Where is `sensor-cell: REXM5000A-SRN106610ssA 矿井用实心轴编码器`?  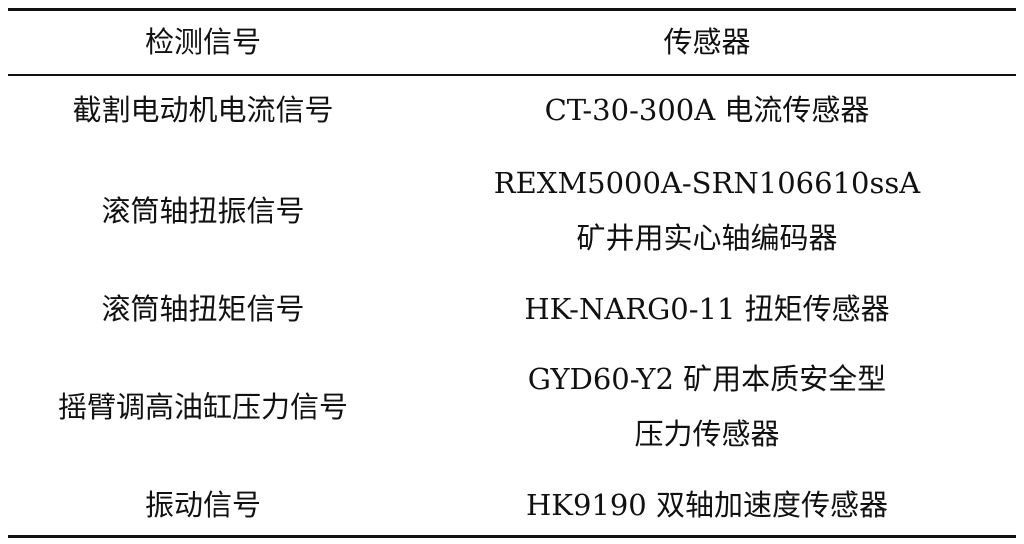
sensor-cell: REXM5000A-SRN106610ssA 矿井用实心轴编码器 is located at coordinates (707, 211).